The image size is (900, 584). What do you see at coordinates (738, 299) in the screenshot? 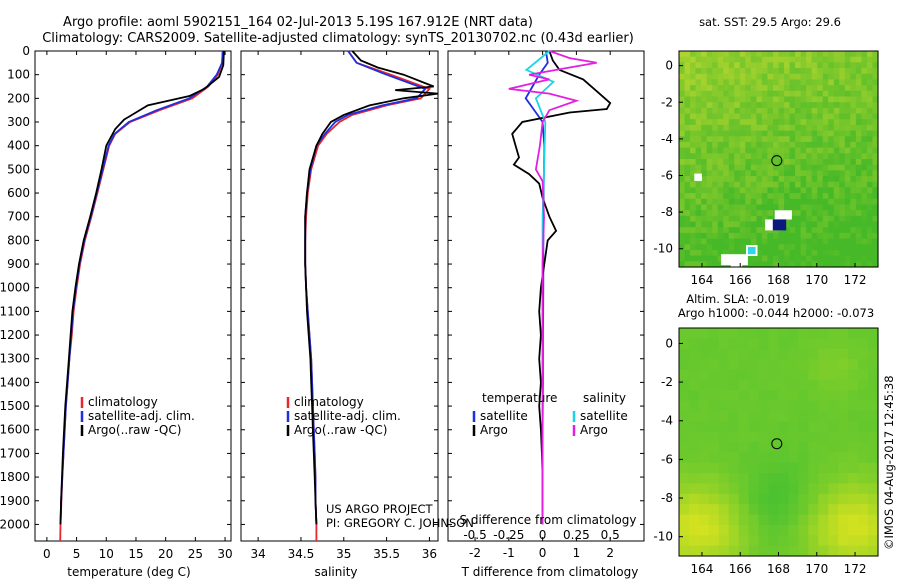
I see `sla-map-title-line1: Altim. SLA: -0.019` at bounding box center [738, 299].